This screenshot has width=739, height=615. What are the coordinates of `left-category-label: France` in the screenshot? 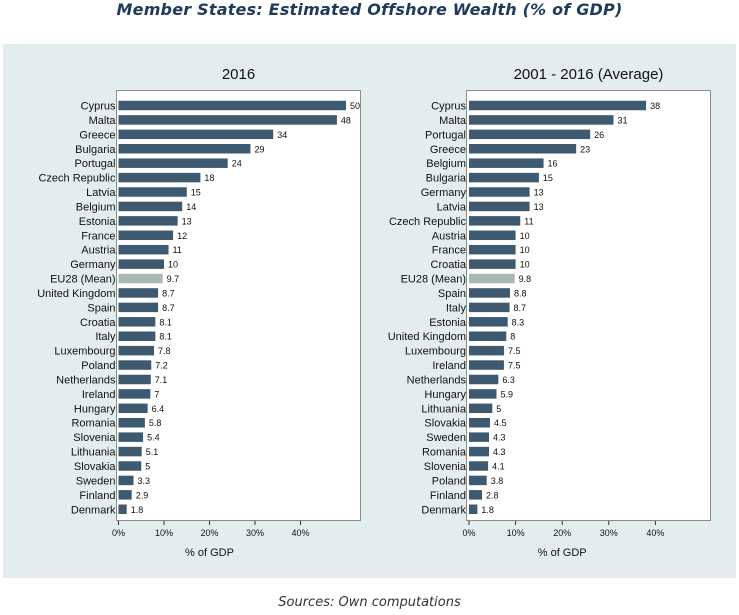 It's located at (98, 236).